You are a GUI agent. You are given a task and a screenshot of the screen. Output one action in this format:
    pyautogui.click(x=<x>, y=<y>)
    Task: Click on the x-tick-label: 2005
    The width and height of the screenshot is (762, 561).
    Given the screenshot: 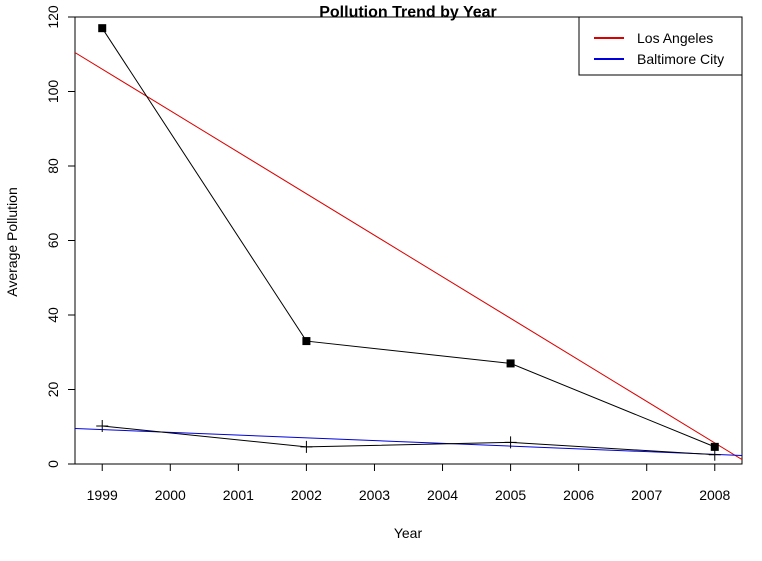 What is the action you would take?
    pyautogui.click(x=510, y=495)
    